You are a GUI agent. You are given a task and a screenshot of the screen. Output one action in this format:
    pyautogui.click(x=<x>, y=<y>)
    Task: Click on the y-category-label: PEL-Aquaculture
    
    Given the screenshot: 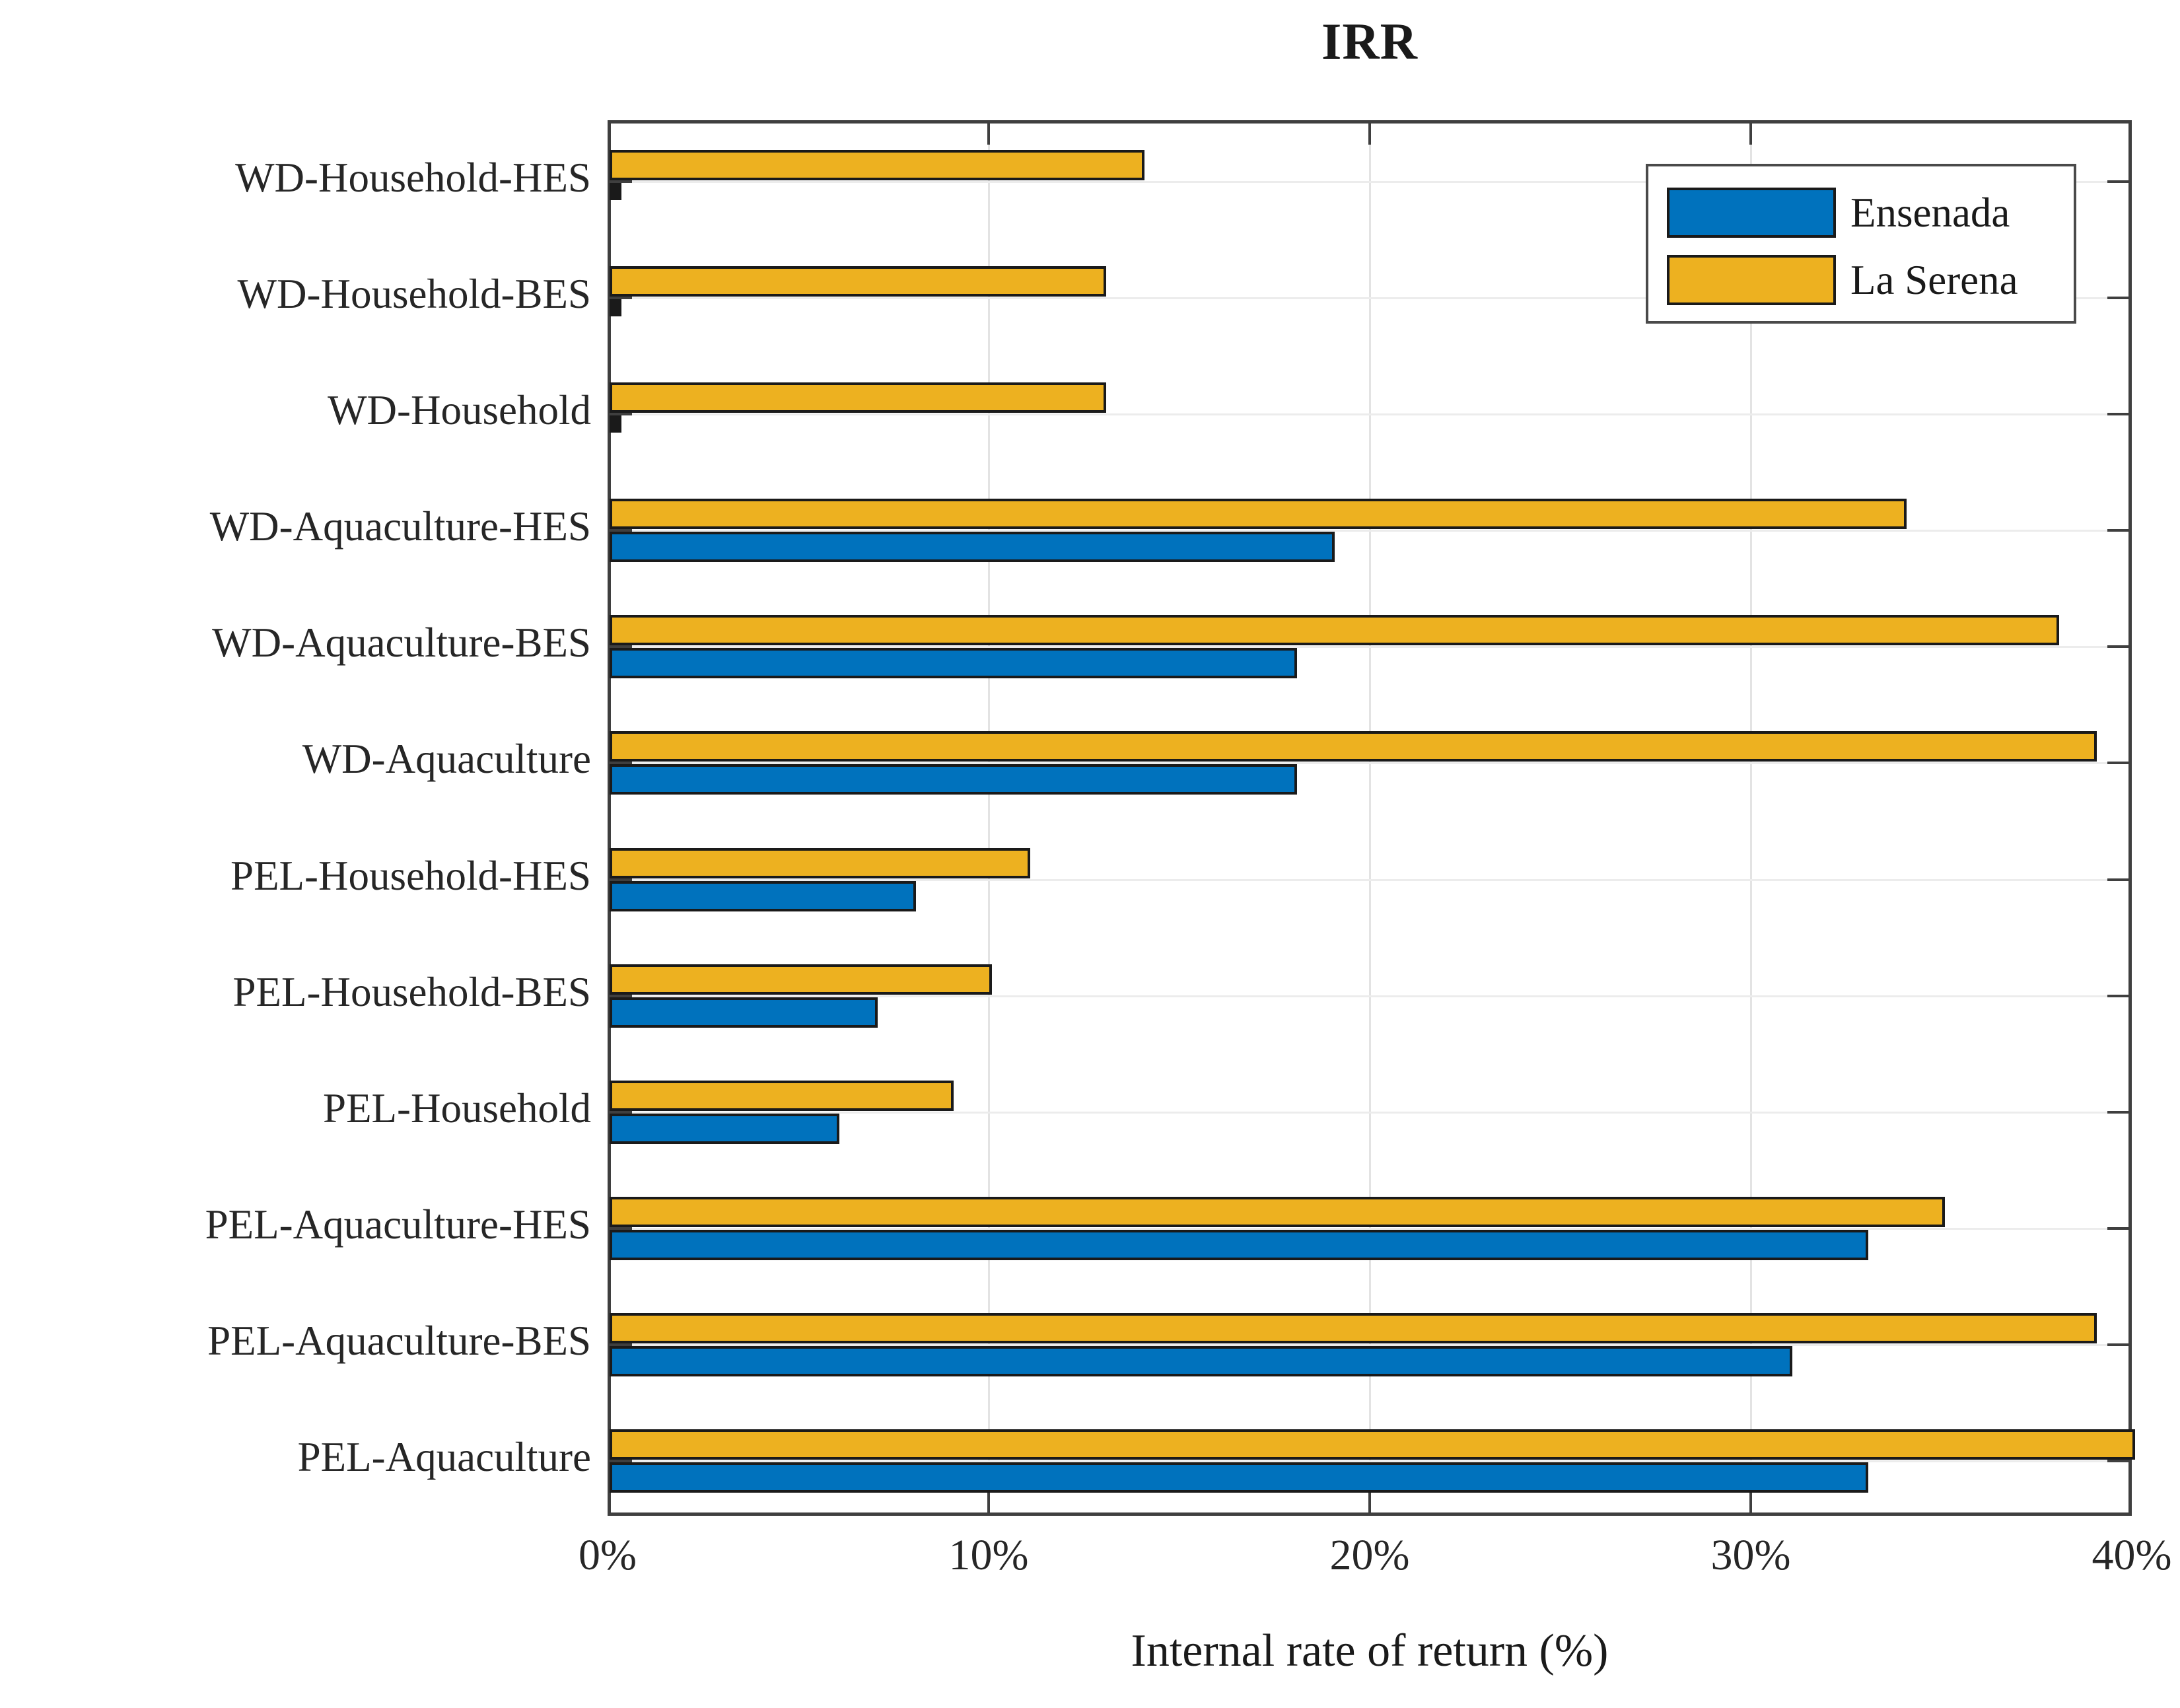 What is the action you would take?
    pyautogui.click(x=444, y=1457)
    